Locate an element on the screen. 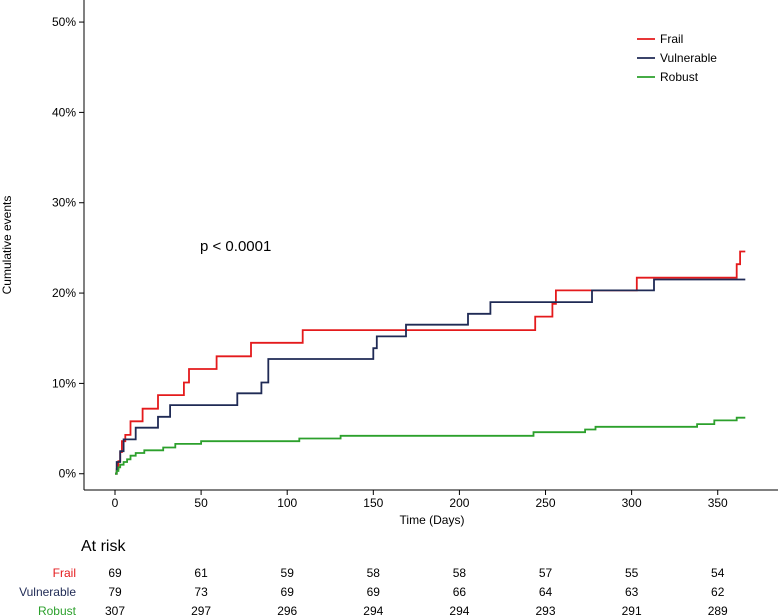 The width and height of the screenshot is (781, 615). at-risk-title: At risk is located at coordinates (103, 546).